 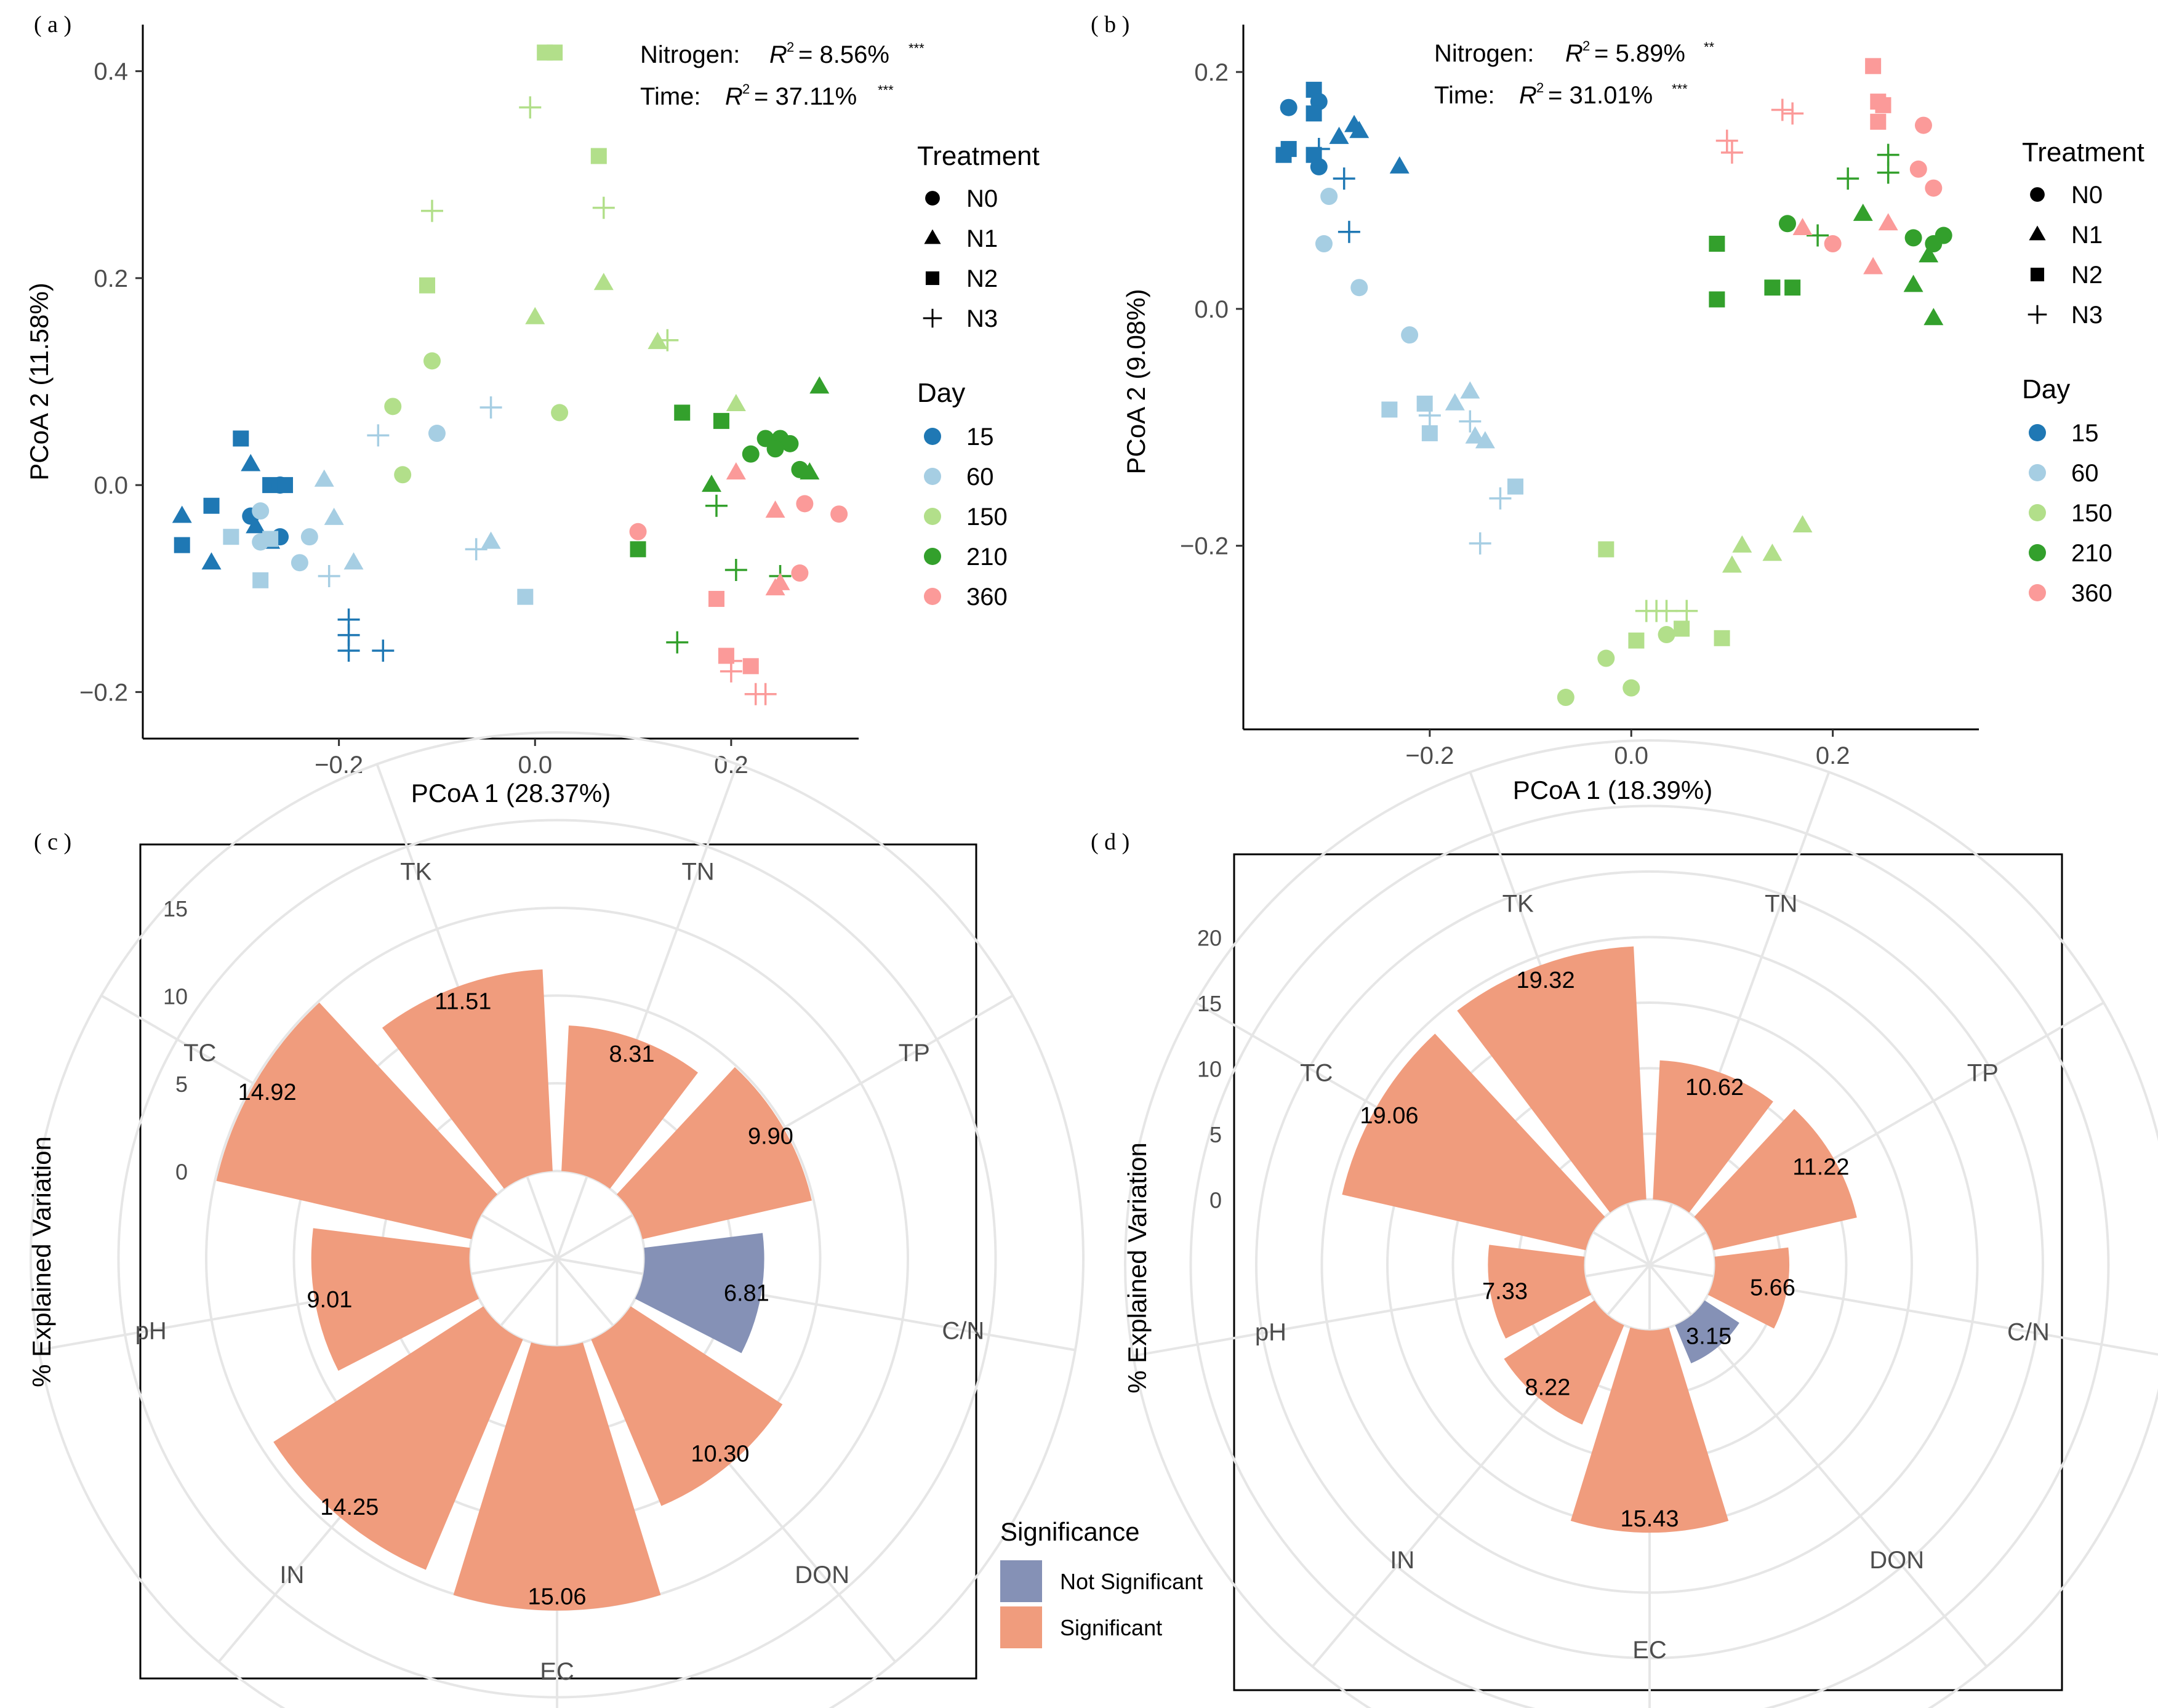 I want to click on bar-value-label: 19.06, so click(x=1389, y=1116).